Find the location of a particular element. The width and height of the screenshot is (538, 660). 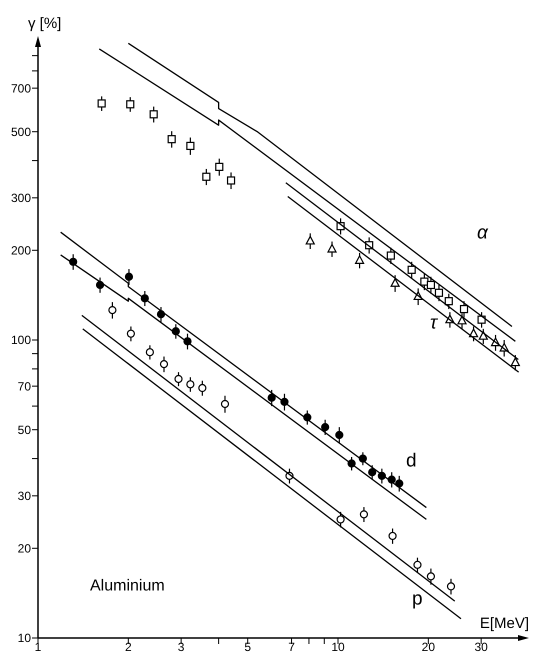

y-tick-label: 200 is located at coordinates (21, 250).